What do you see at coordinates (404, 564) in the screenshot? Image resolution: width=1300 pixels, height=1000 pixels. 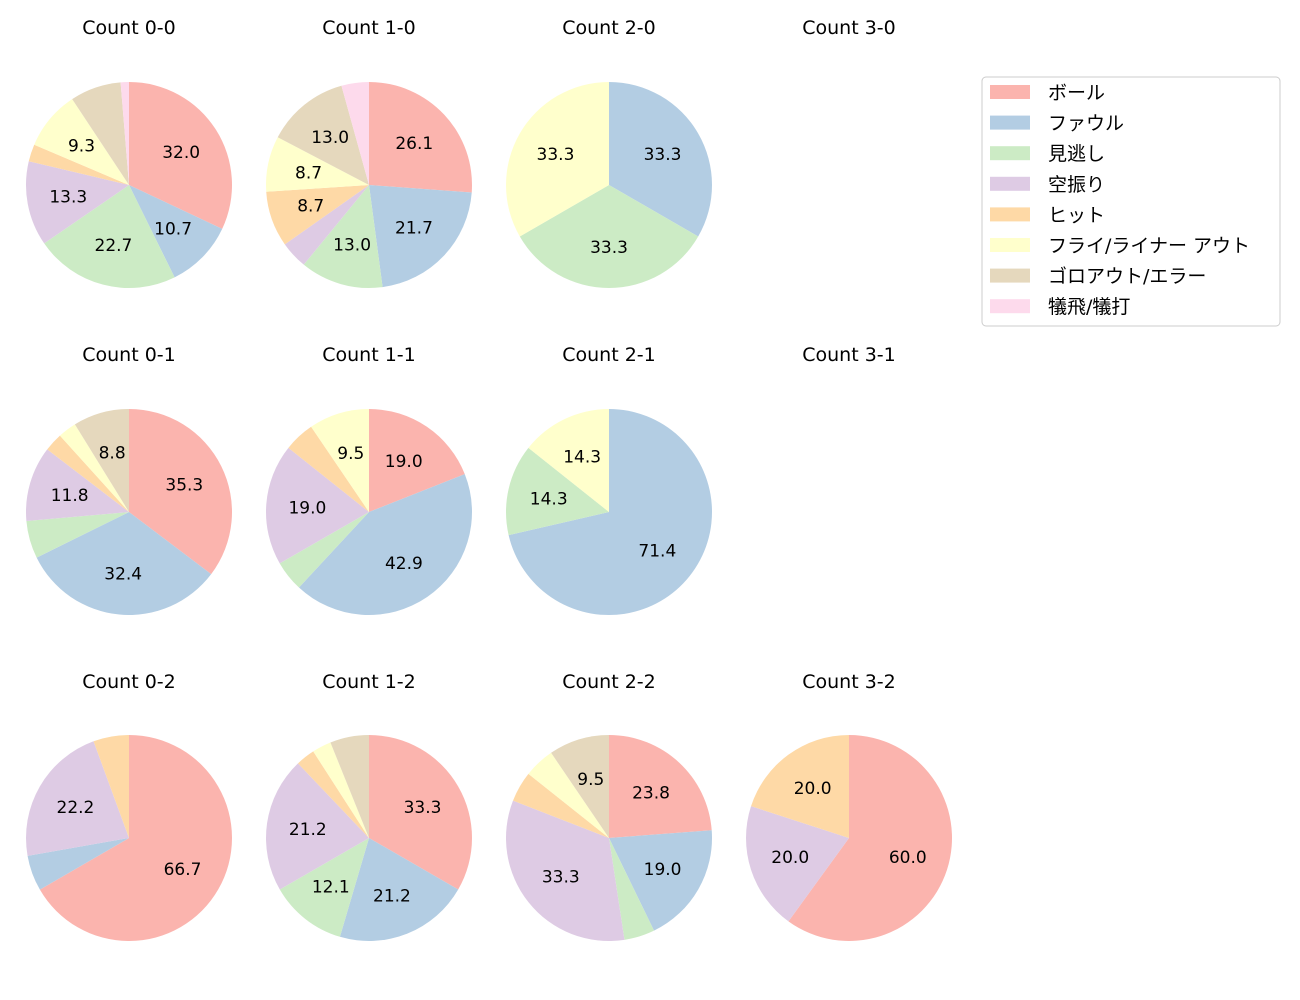 I see `slice-label: 42.9` at bounding box center [404, 564].